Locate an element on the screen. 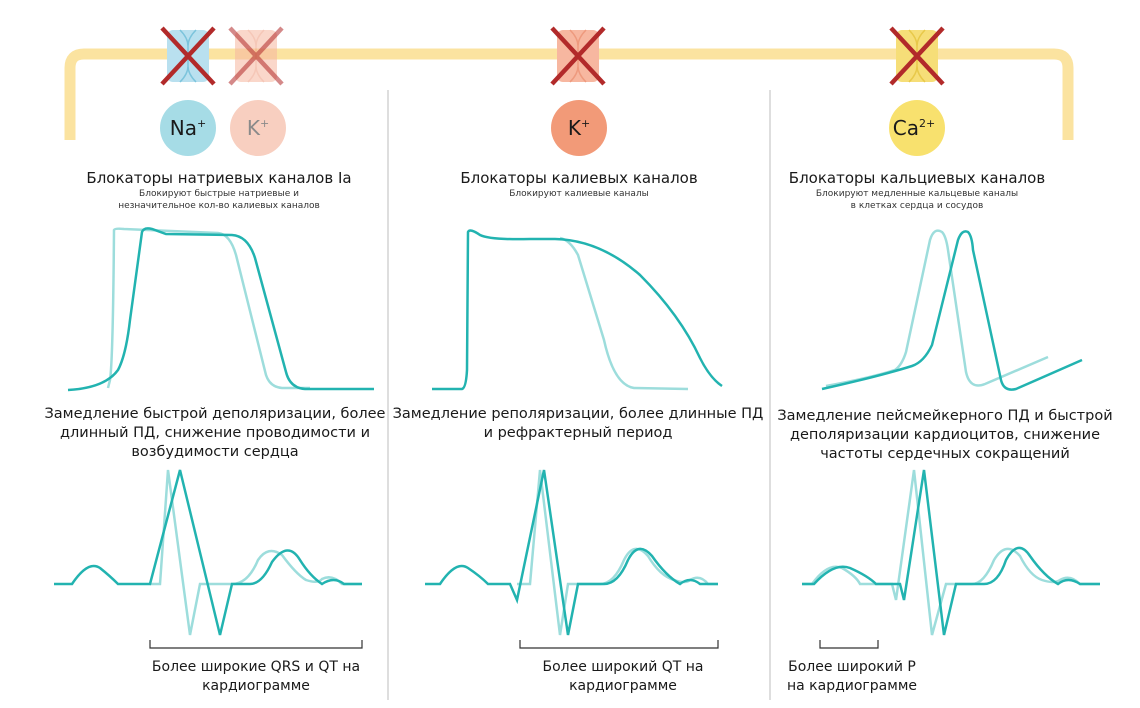 The image size is (1140, 708). ion-k-faded: K+ is located at coordinates (258, 128).